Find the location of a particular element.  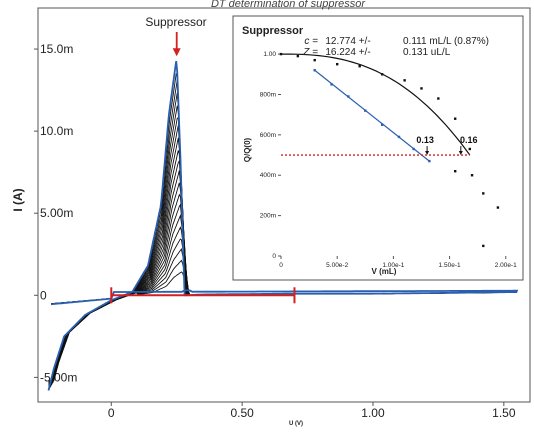

legend-c-symbol: c = is located at coordinates (311, 41).